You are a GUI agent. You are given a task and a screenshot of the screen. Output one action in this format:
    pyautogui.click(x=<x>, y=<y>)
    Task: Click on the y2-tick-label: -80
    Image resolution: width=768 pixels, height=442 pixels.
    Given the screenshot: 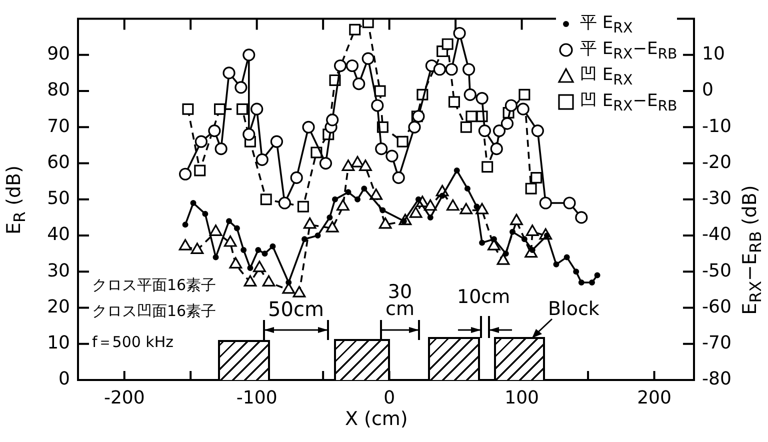 What is the action you would take?
    pyautogui.click(x=717, y=379)
    